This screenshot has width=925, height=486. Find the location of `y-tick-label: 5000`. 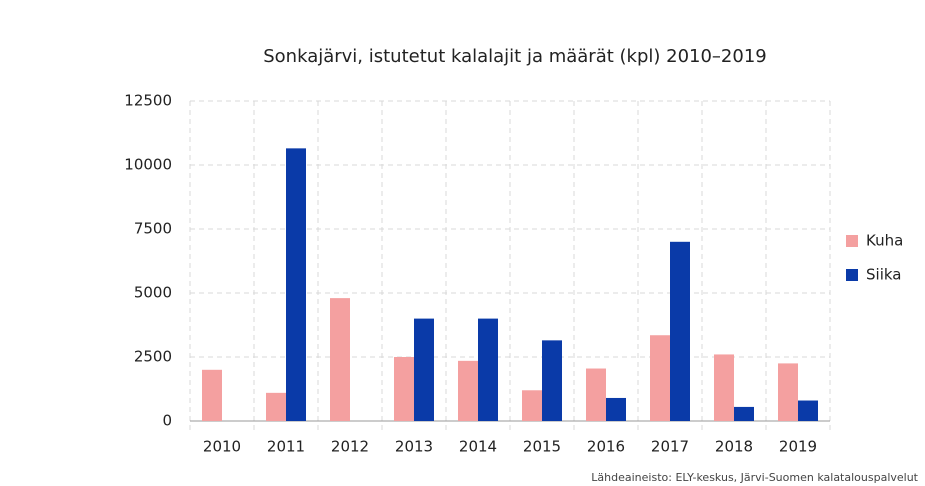

y-tick-label: 5000 is located at coordinates (153, 293).